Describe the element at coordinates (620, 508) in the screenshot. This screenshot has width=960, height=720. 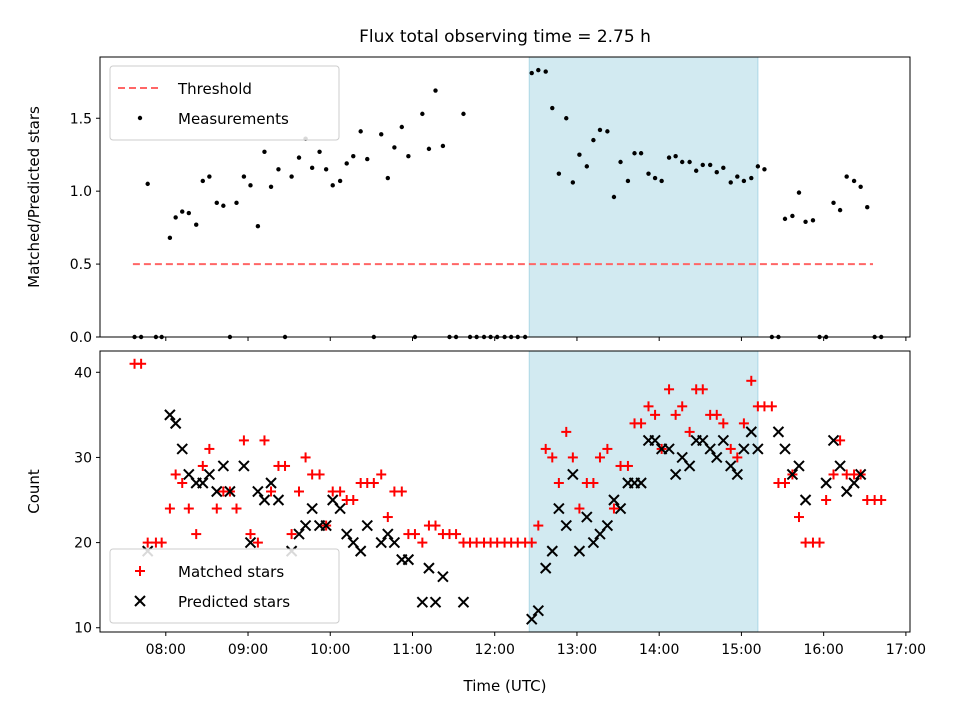
I see `series-predicted-stars-point-52-b` at that location.